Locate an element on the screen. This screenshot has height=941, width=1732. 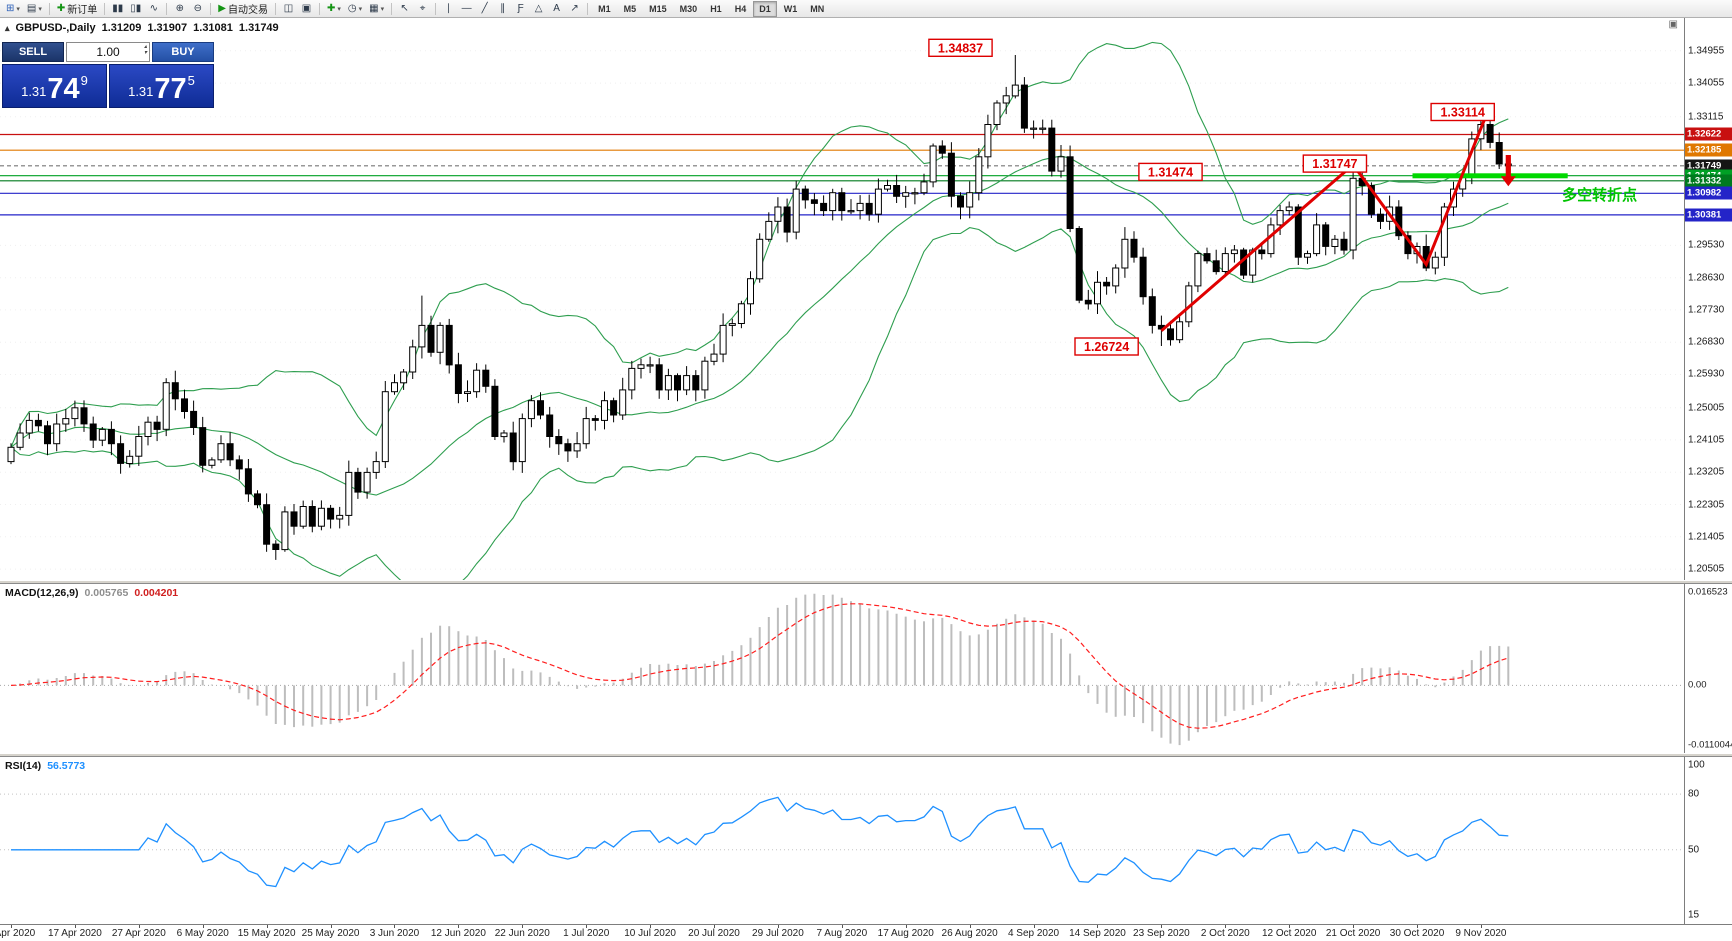
price-axis-tag: 1.31332 is located at coordinates (1708, 181).